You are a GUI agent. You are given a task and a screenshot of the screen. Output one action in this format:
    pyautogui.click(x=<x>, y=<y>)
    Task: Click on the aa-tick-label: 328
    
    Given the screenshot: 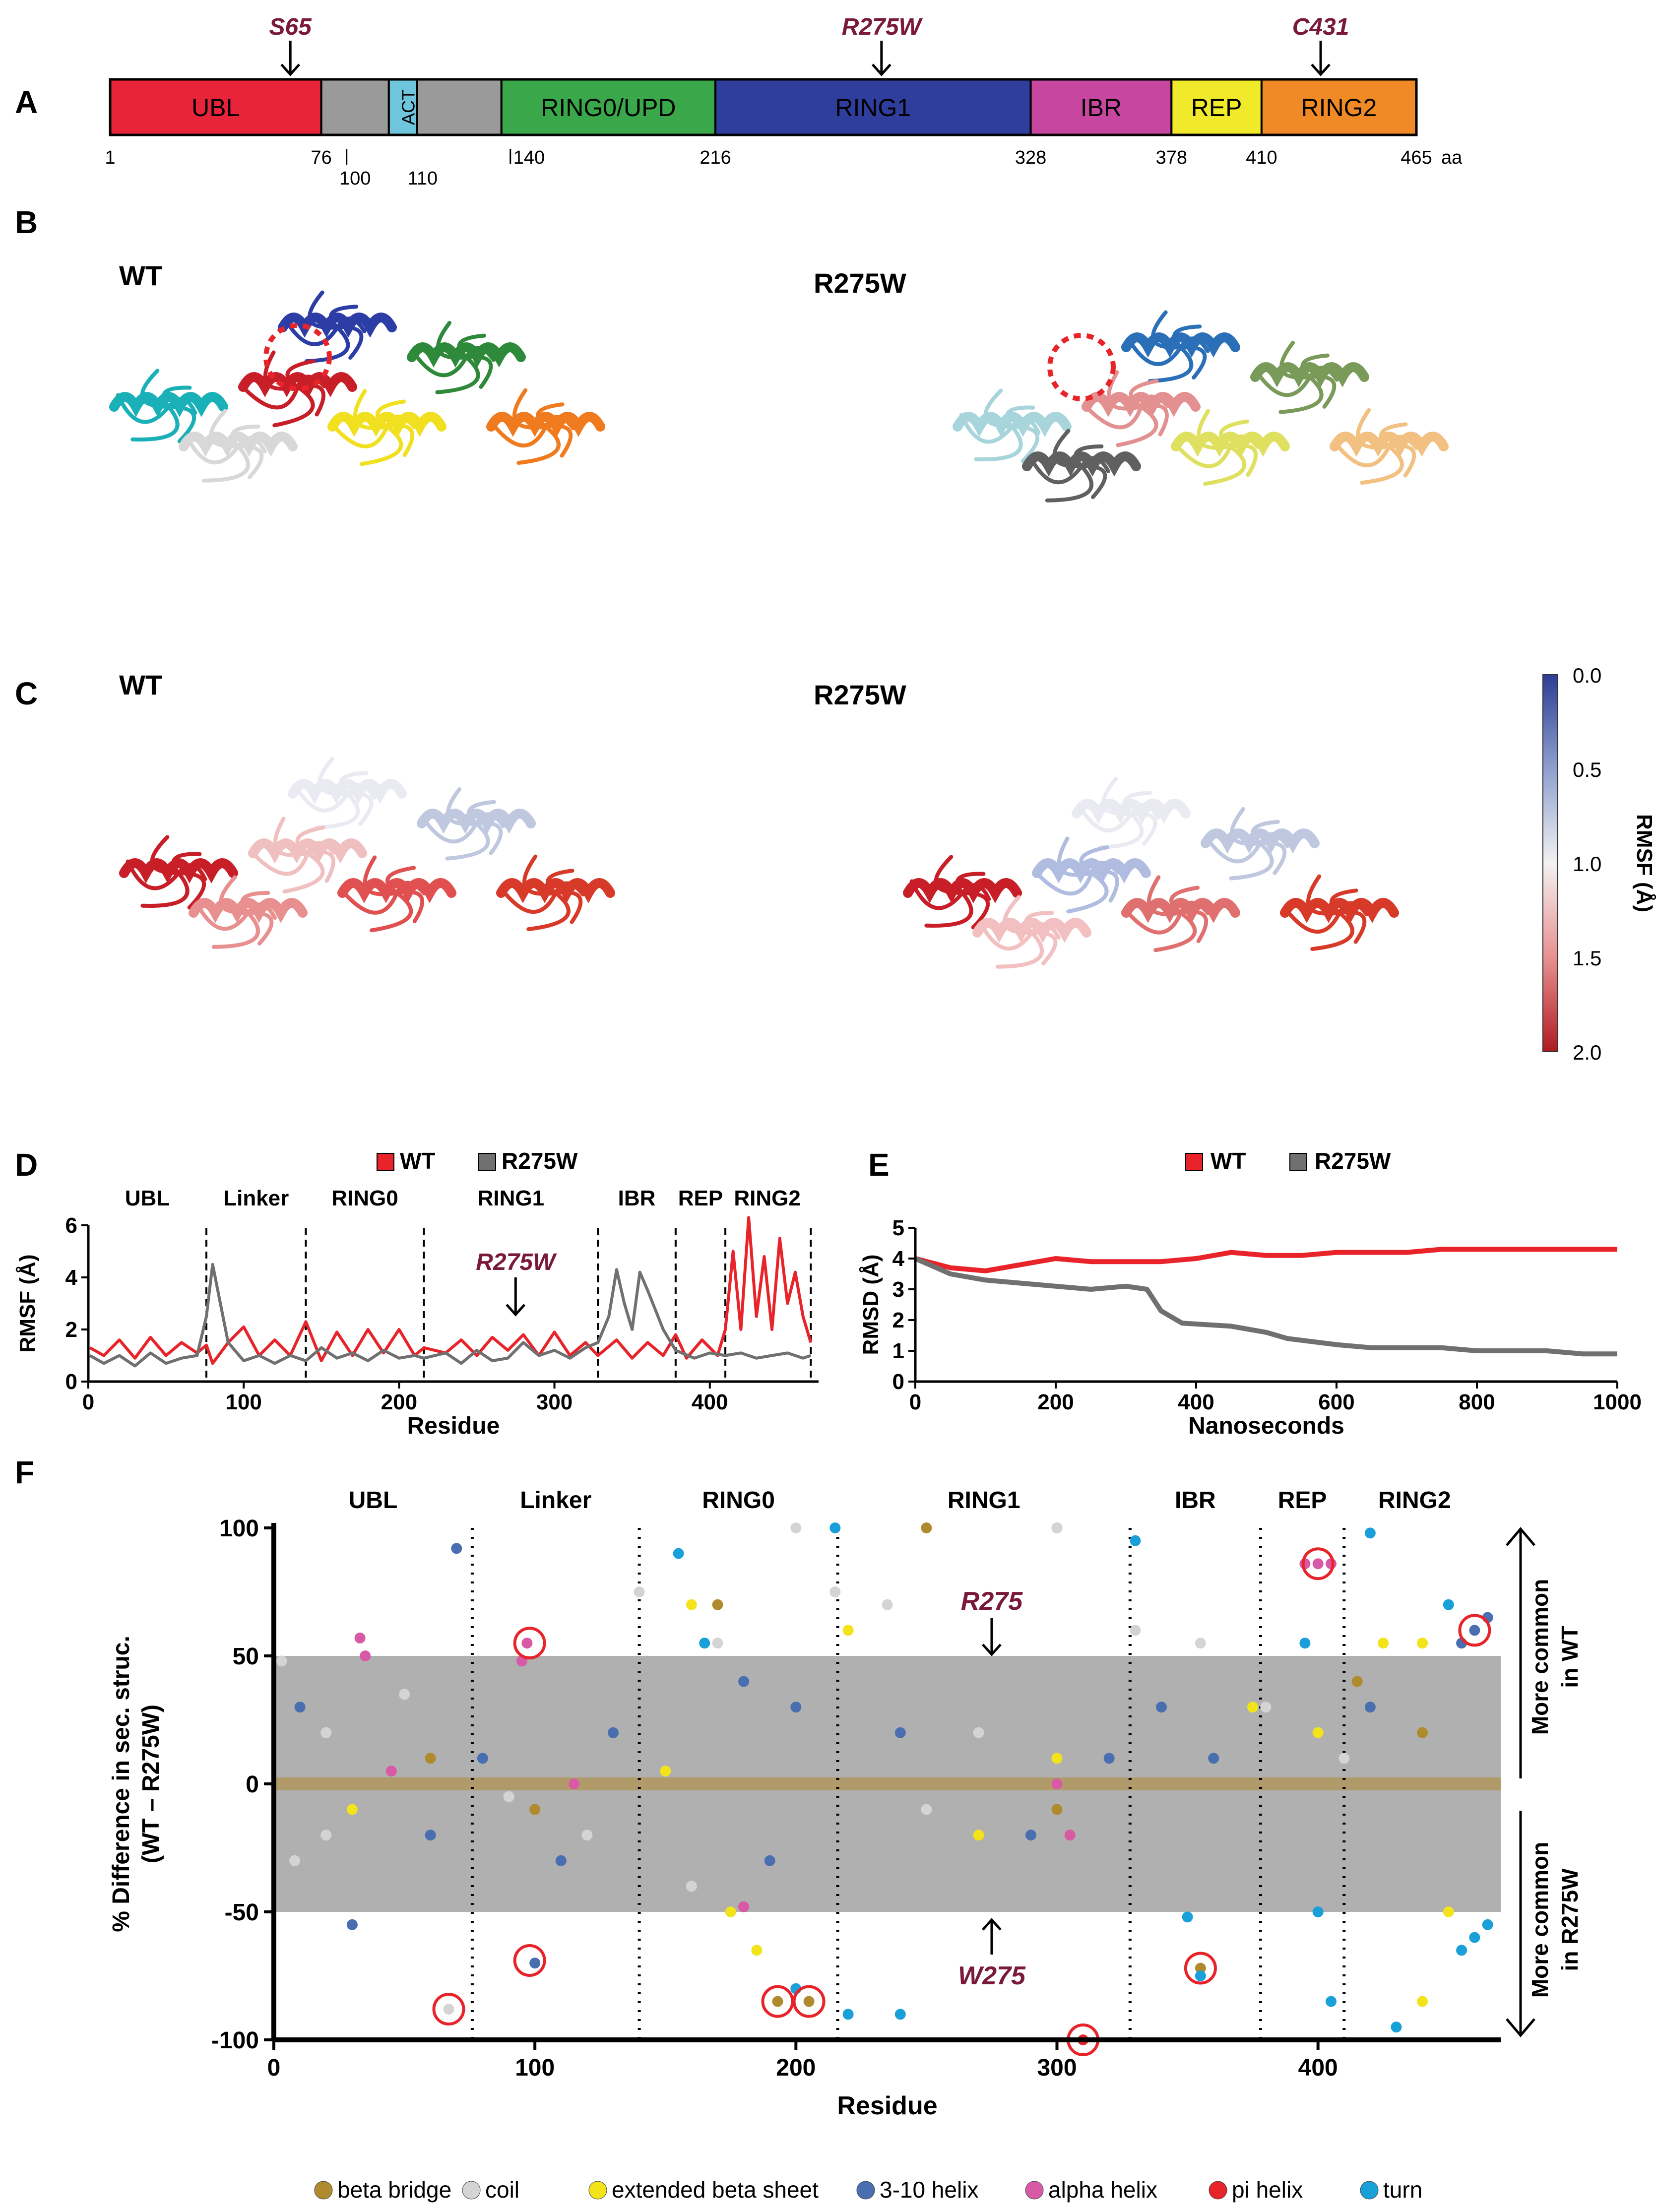 What is the action you would take?
    pyautogui.click(x=1030, y=157)
    